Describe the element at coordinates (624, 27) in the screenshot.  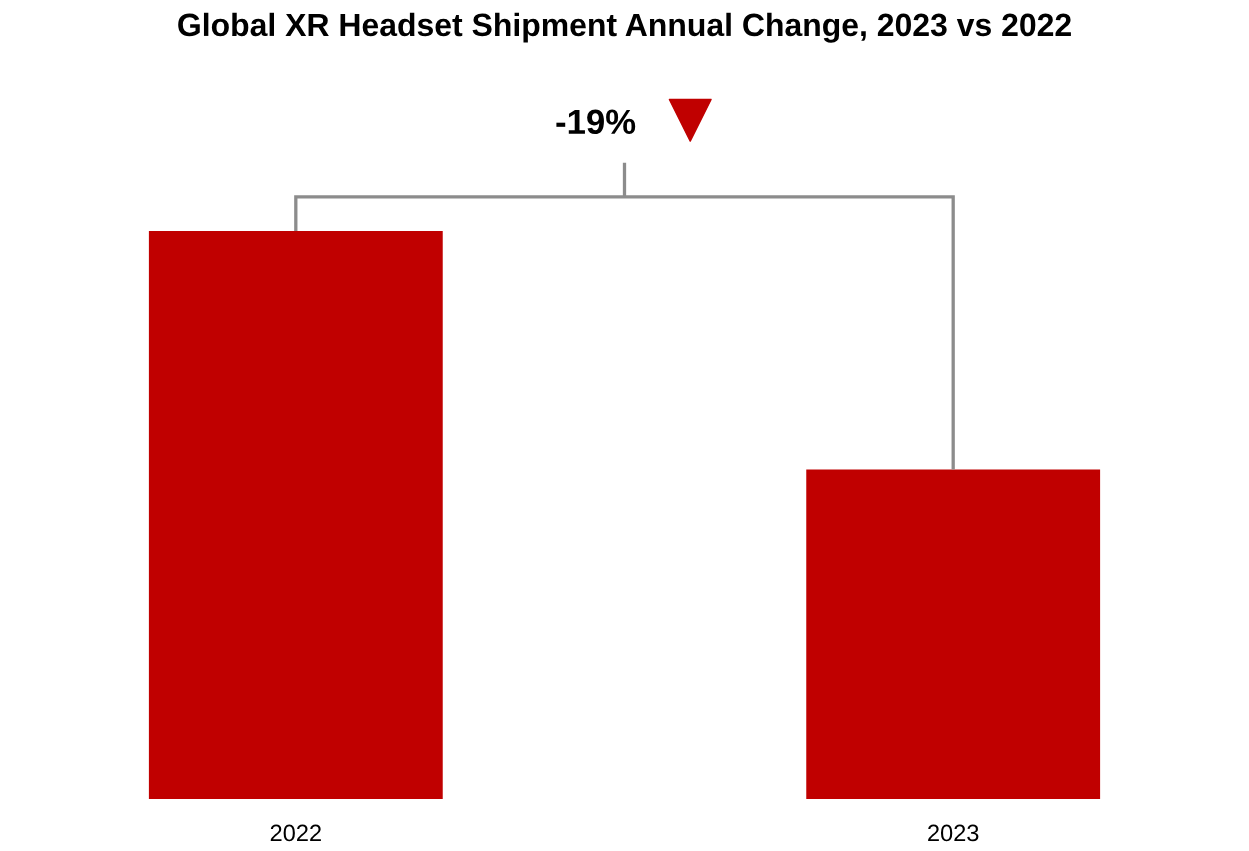
I see `chart-title: Global XR Headset Shipment Annual Change, 2023 vs 2022` at that location.